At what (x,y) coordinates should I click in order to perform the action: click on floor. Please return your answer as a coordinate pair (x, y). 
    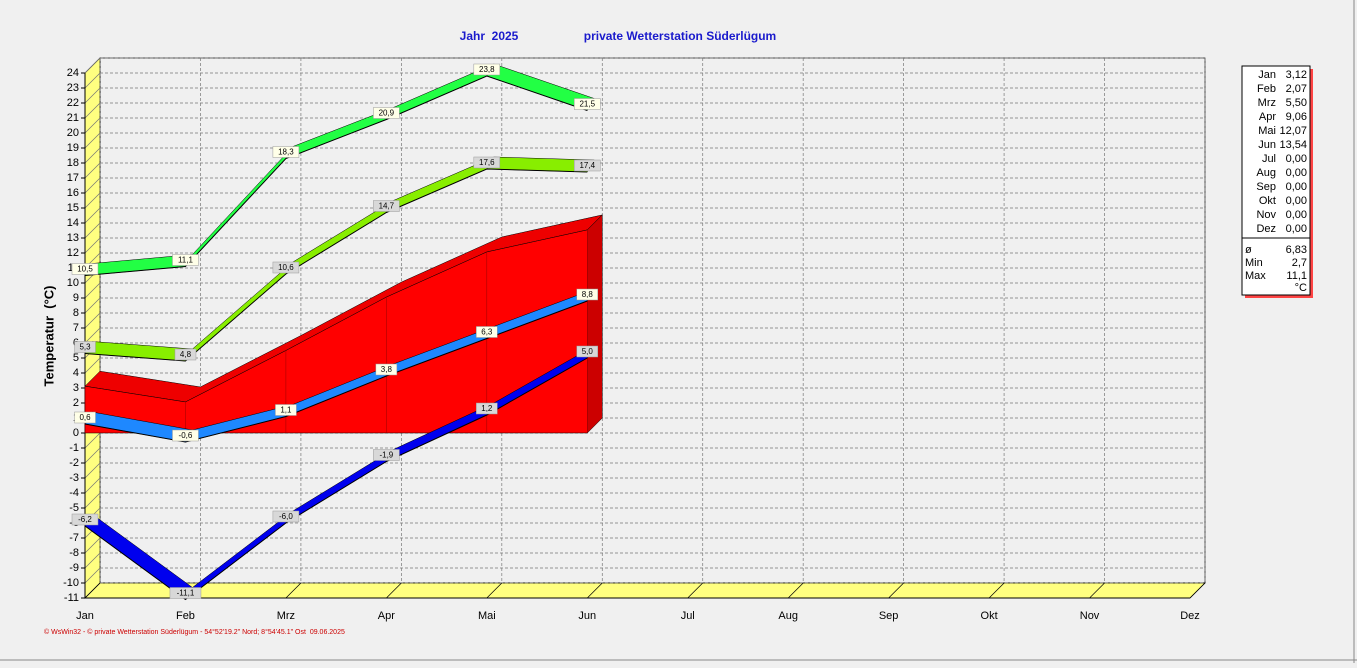
    Looking at the image, I should click on (645, 590).